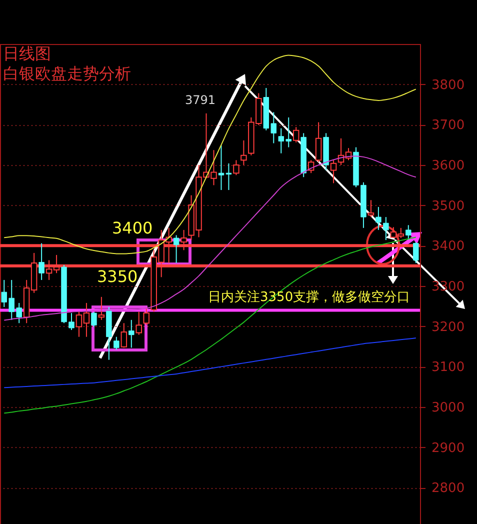  I want to click on line-series, so click(210, 363).